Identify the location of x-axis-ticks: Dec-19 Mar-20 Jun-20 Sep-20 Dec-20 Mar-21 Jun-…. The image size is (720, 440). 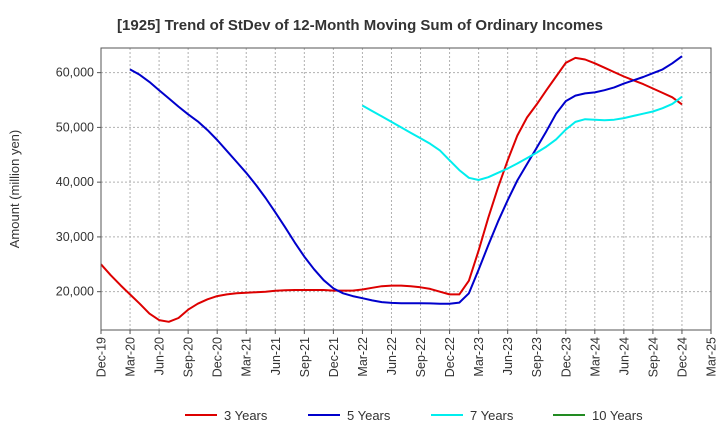
(407, 353).